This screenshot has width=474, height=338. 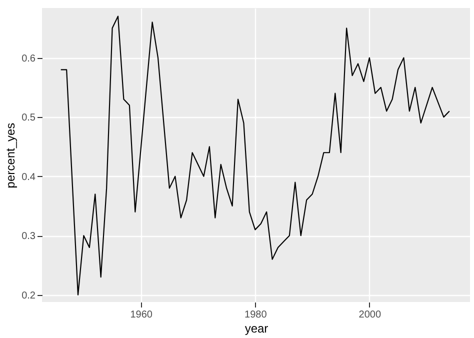 What do you see at coordinates (29, 177) in the screenshot?
I see `y-tick-label: 0.4` at bounding box center [29, 177].